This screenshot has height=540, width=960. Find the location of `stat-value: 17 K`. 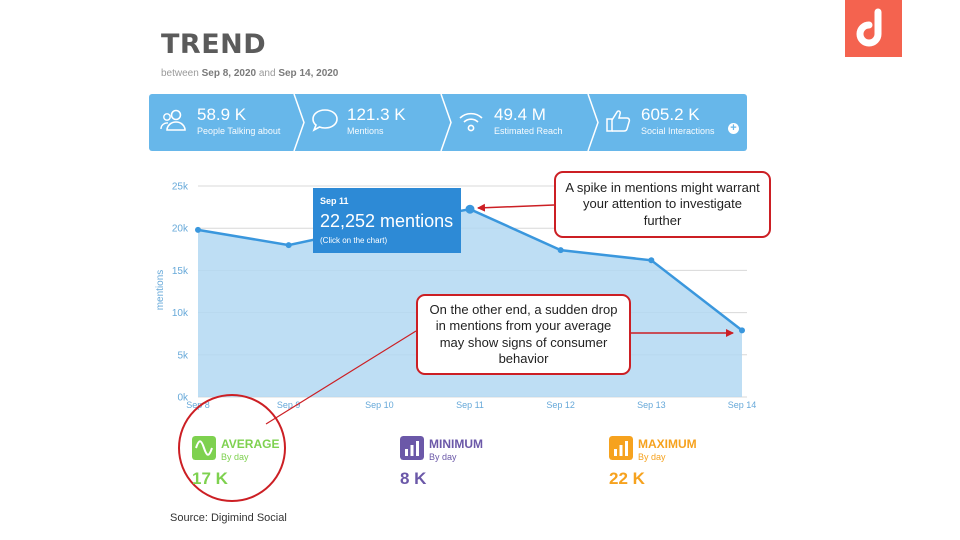

stat-value: 17 K is located at coordinates (210, 478).